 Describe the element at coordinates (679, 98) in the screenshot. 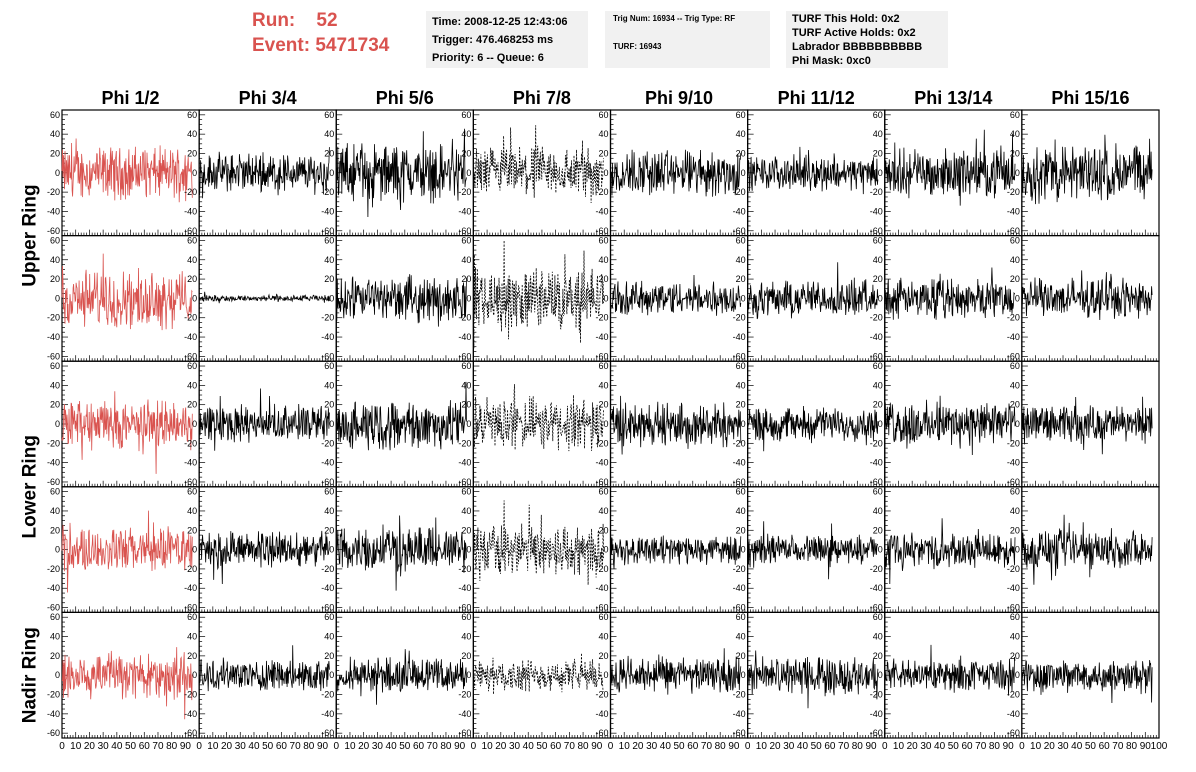

I see `column-header: Phi 9/10` at that location.